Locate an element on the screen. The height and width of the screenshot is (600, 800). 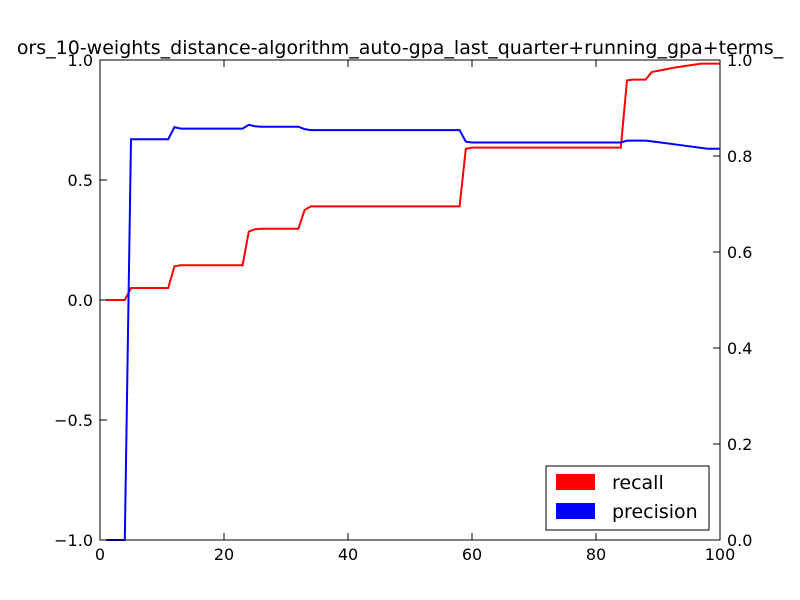
y-right-tick-label: 1.0 is located at coordinates (739, 60).